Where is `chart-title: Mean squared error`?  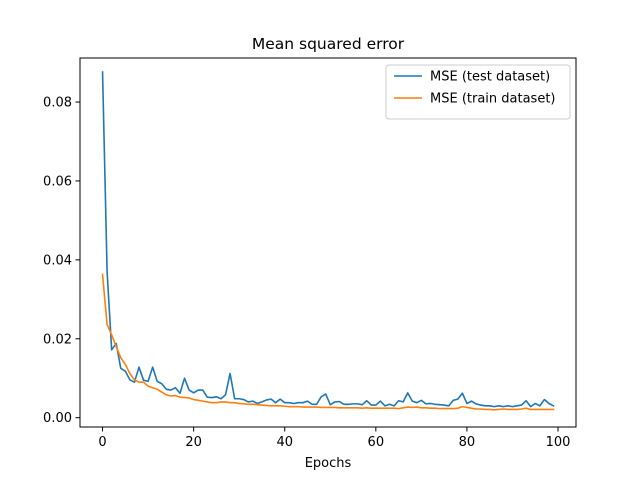
chart-title: Mean squared error is located at coordinates (328, 44).